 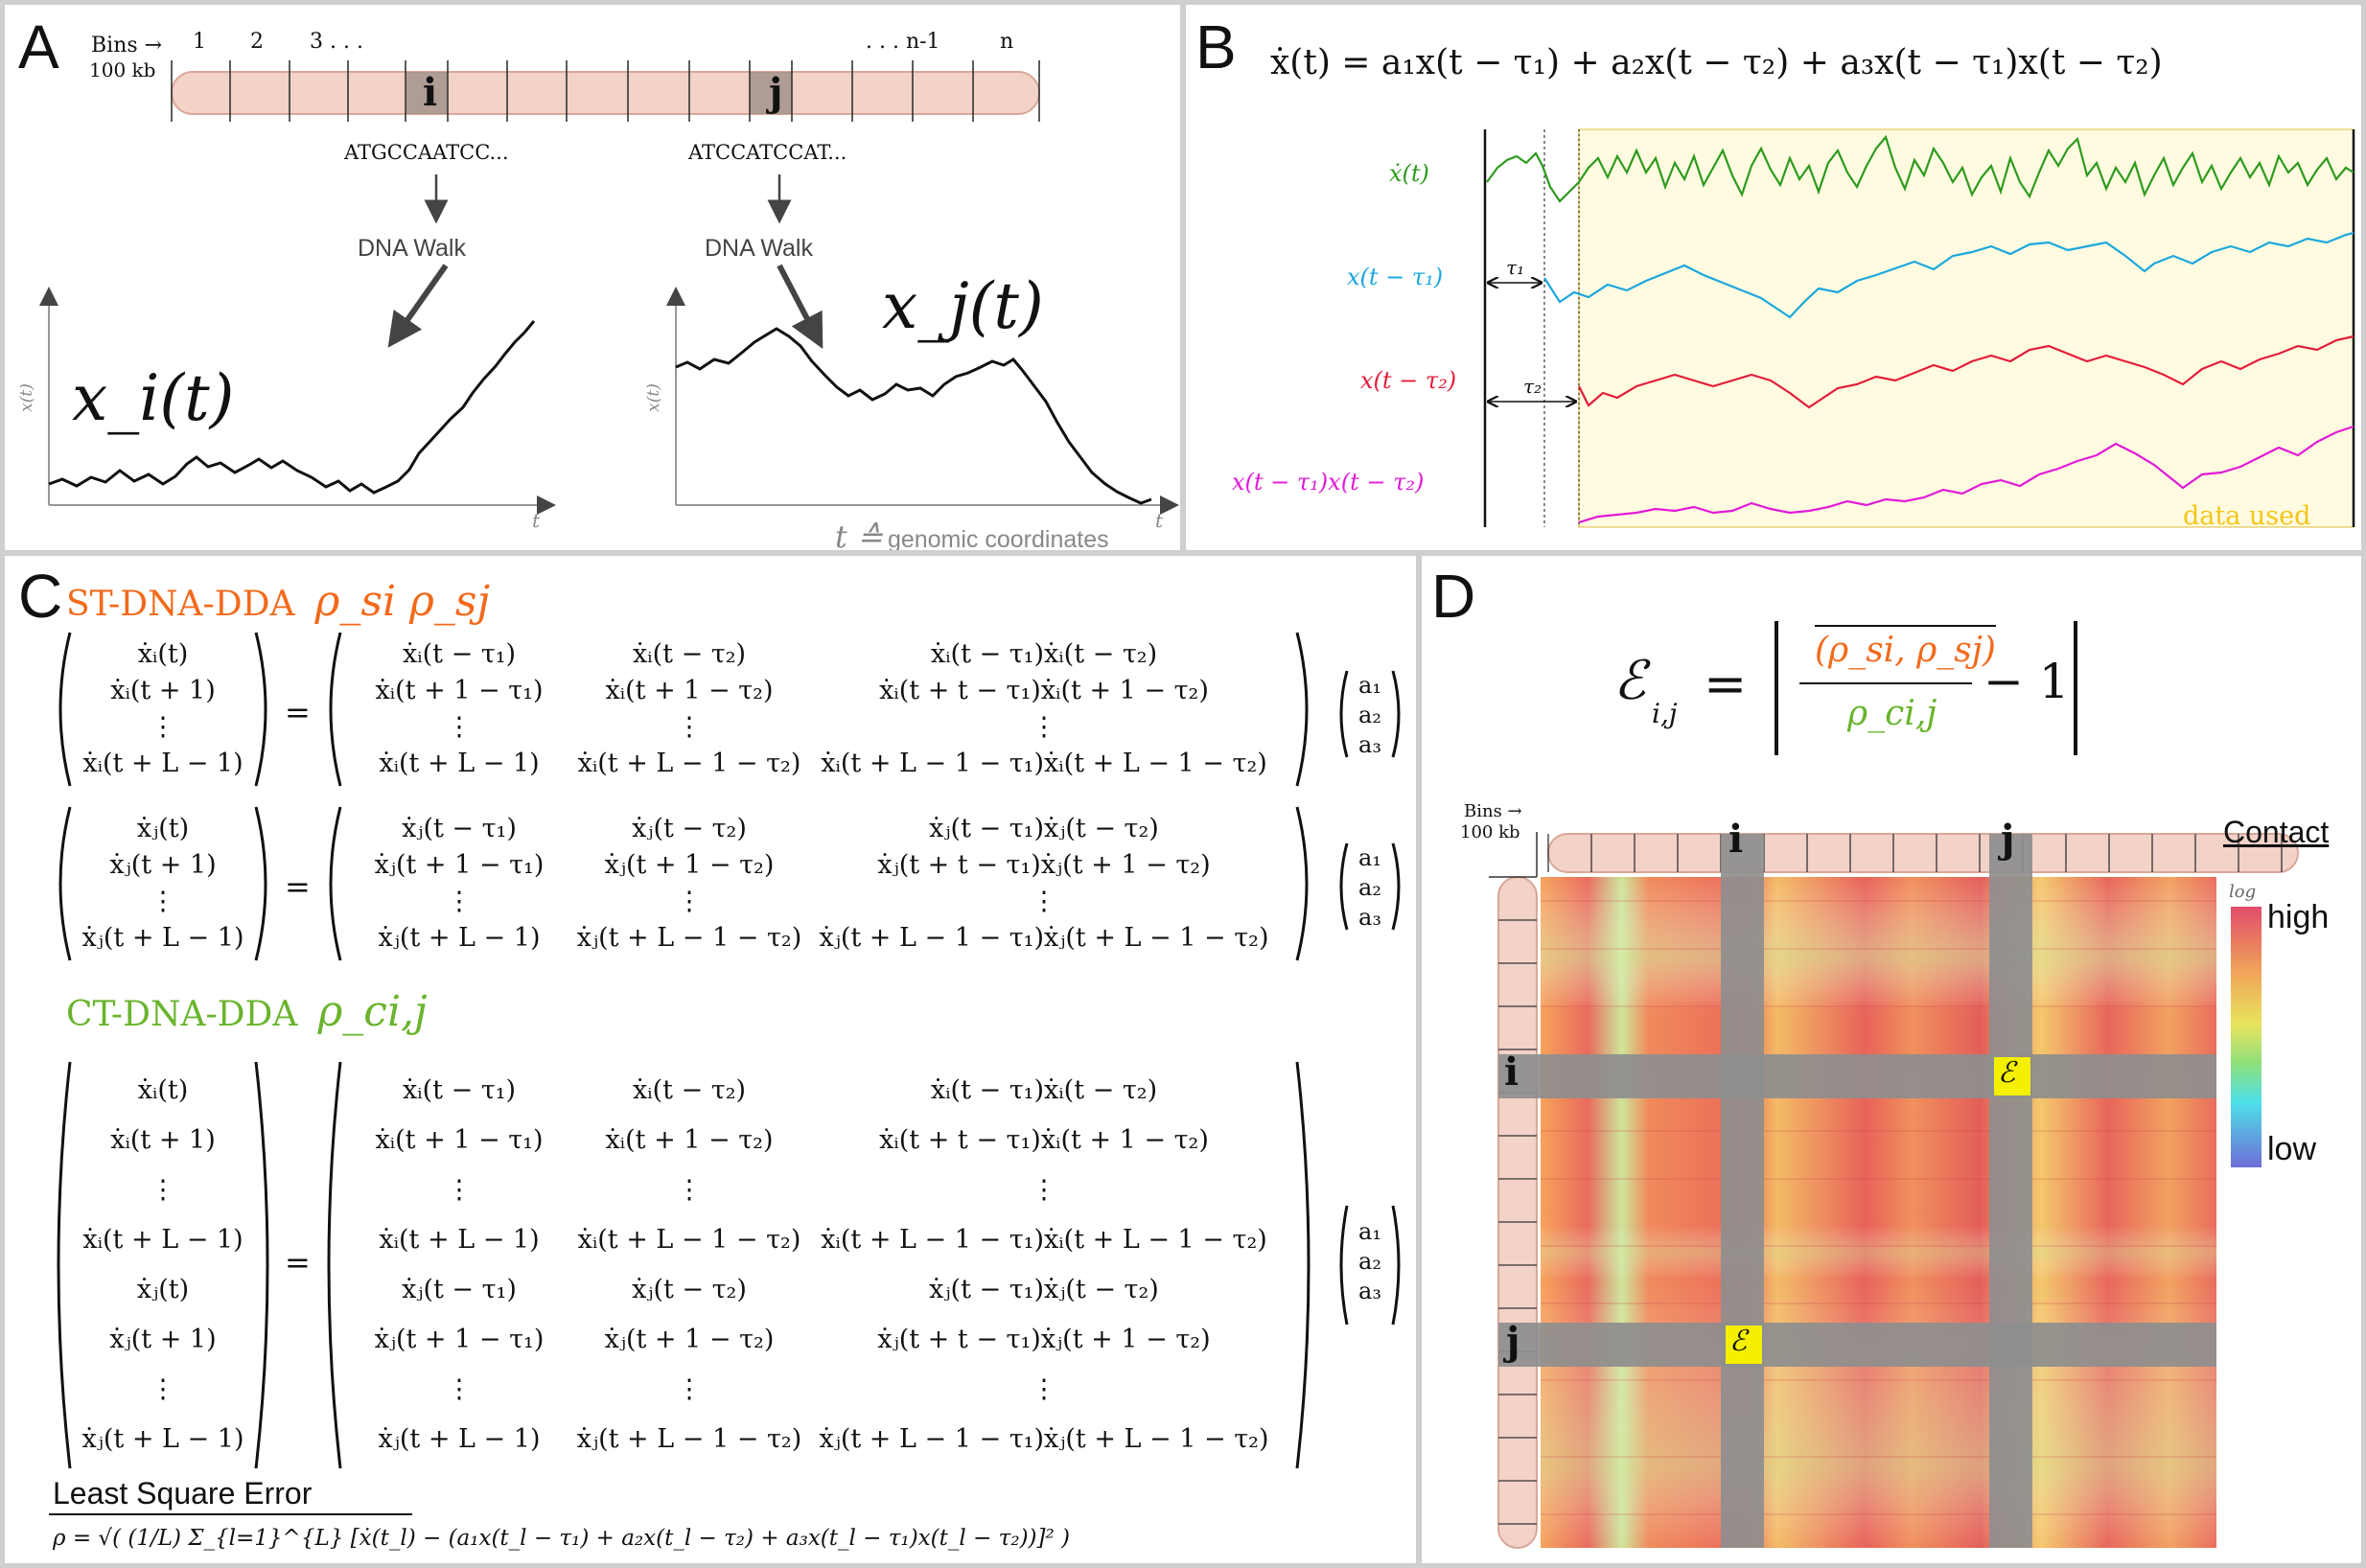 What do you see at coordinates (1490, 832) in the screenshot?
I see `d-bins-unit: 100 kb` at bounding box center [1490, 832].